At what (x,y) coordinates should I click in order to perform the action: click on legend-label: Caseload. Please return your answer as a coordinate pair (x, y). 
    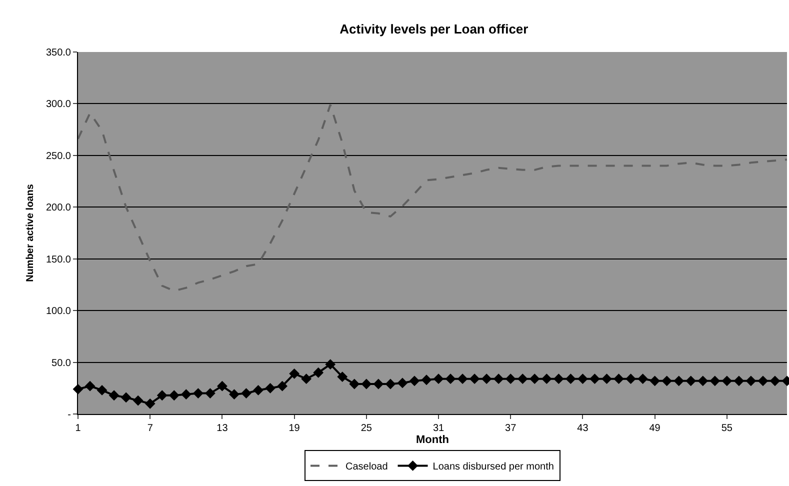
    Looking at the image, I should click on (367, 467).